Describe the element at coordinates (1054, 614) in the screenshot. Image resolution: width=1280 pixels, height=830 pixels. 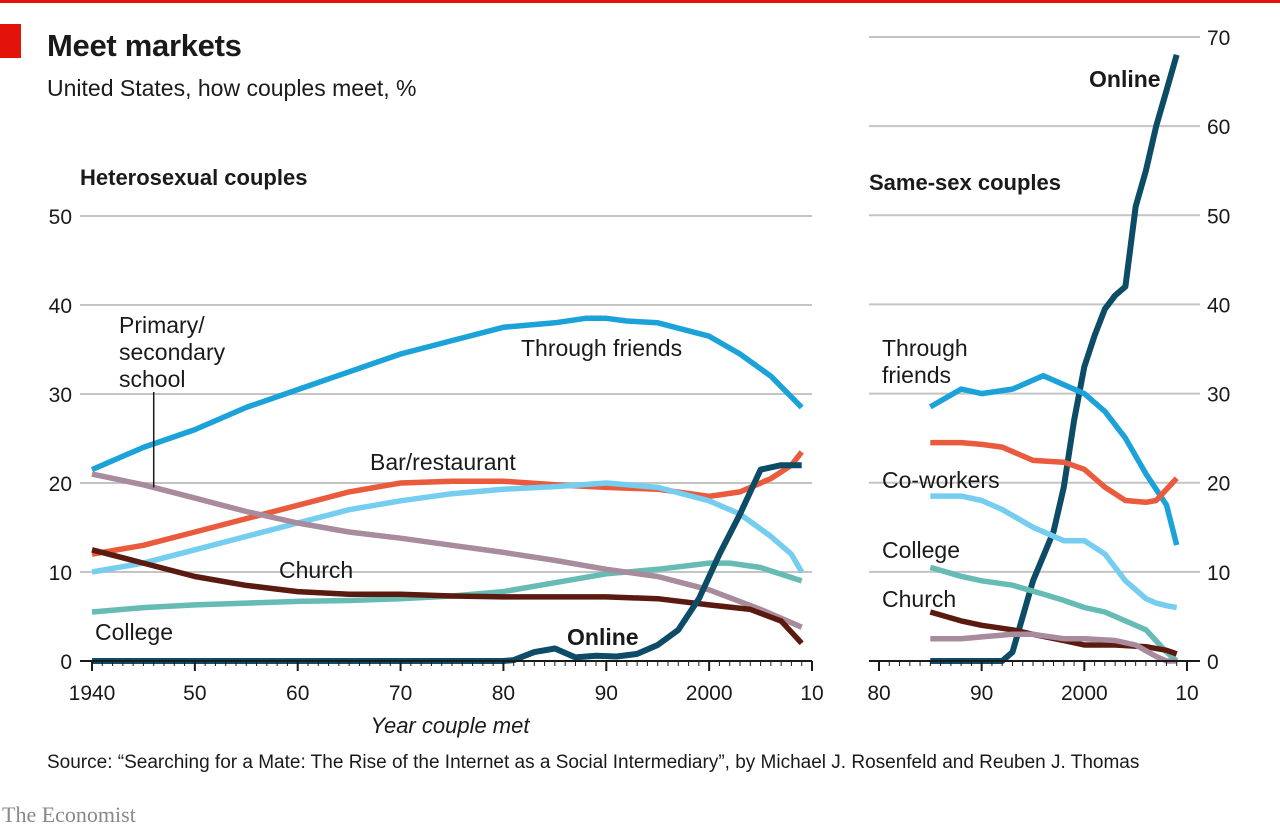
I see `right-series-college` at that location.